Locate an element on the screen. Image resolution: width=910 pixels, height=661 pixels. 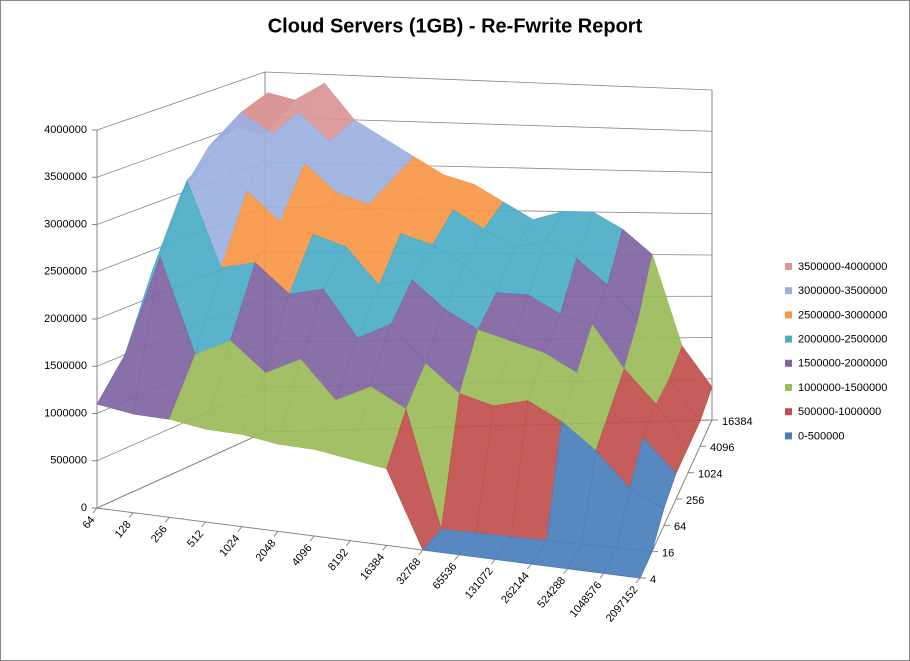
legend-label: 500000-1000000 is located at coordinates (839, 412).